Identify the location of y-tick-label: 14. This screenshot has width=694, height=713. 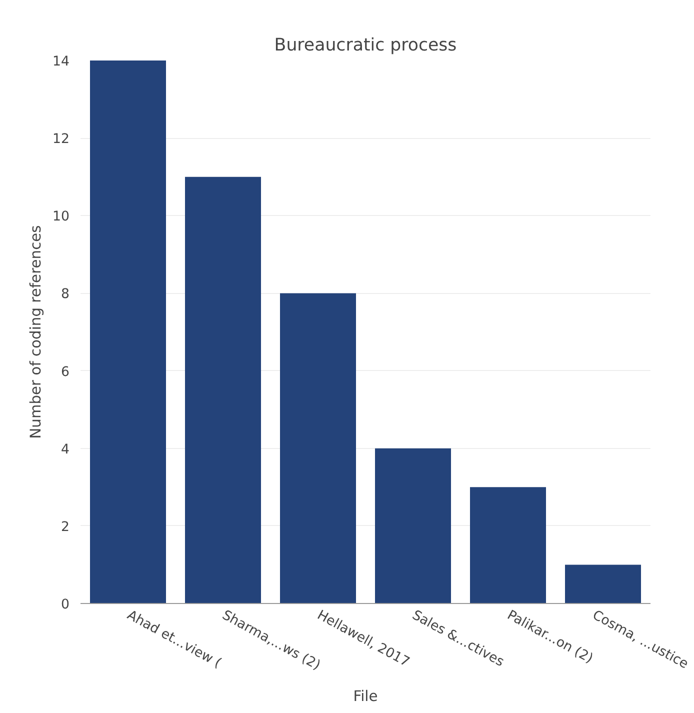
(61, 62).